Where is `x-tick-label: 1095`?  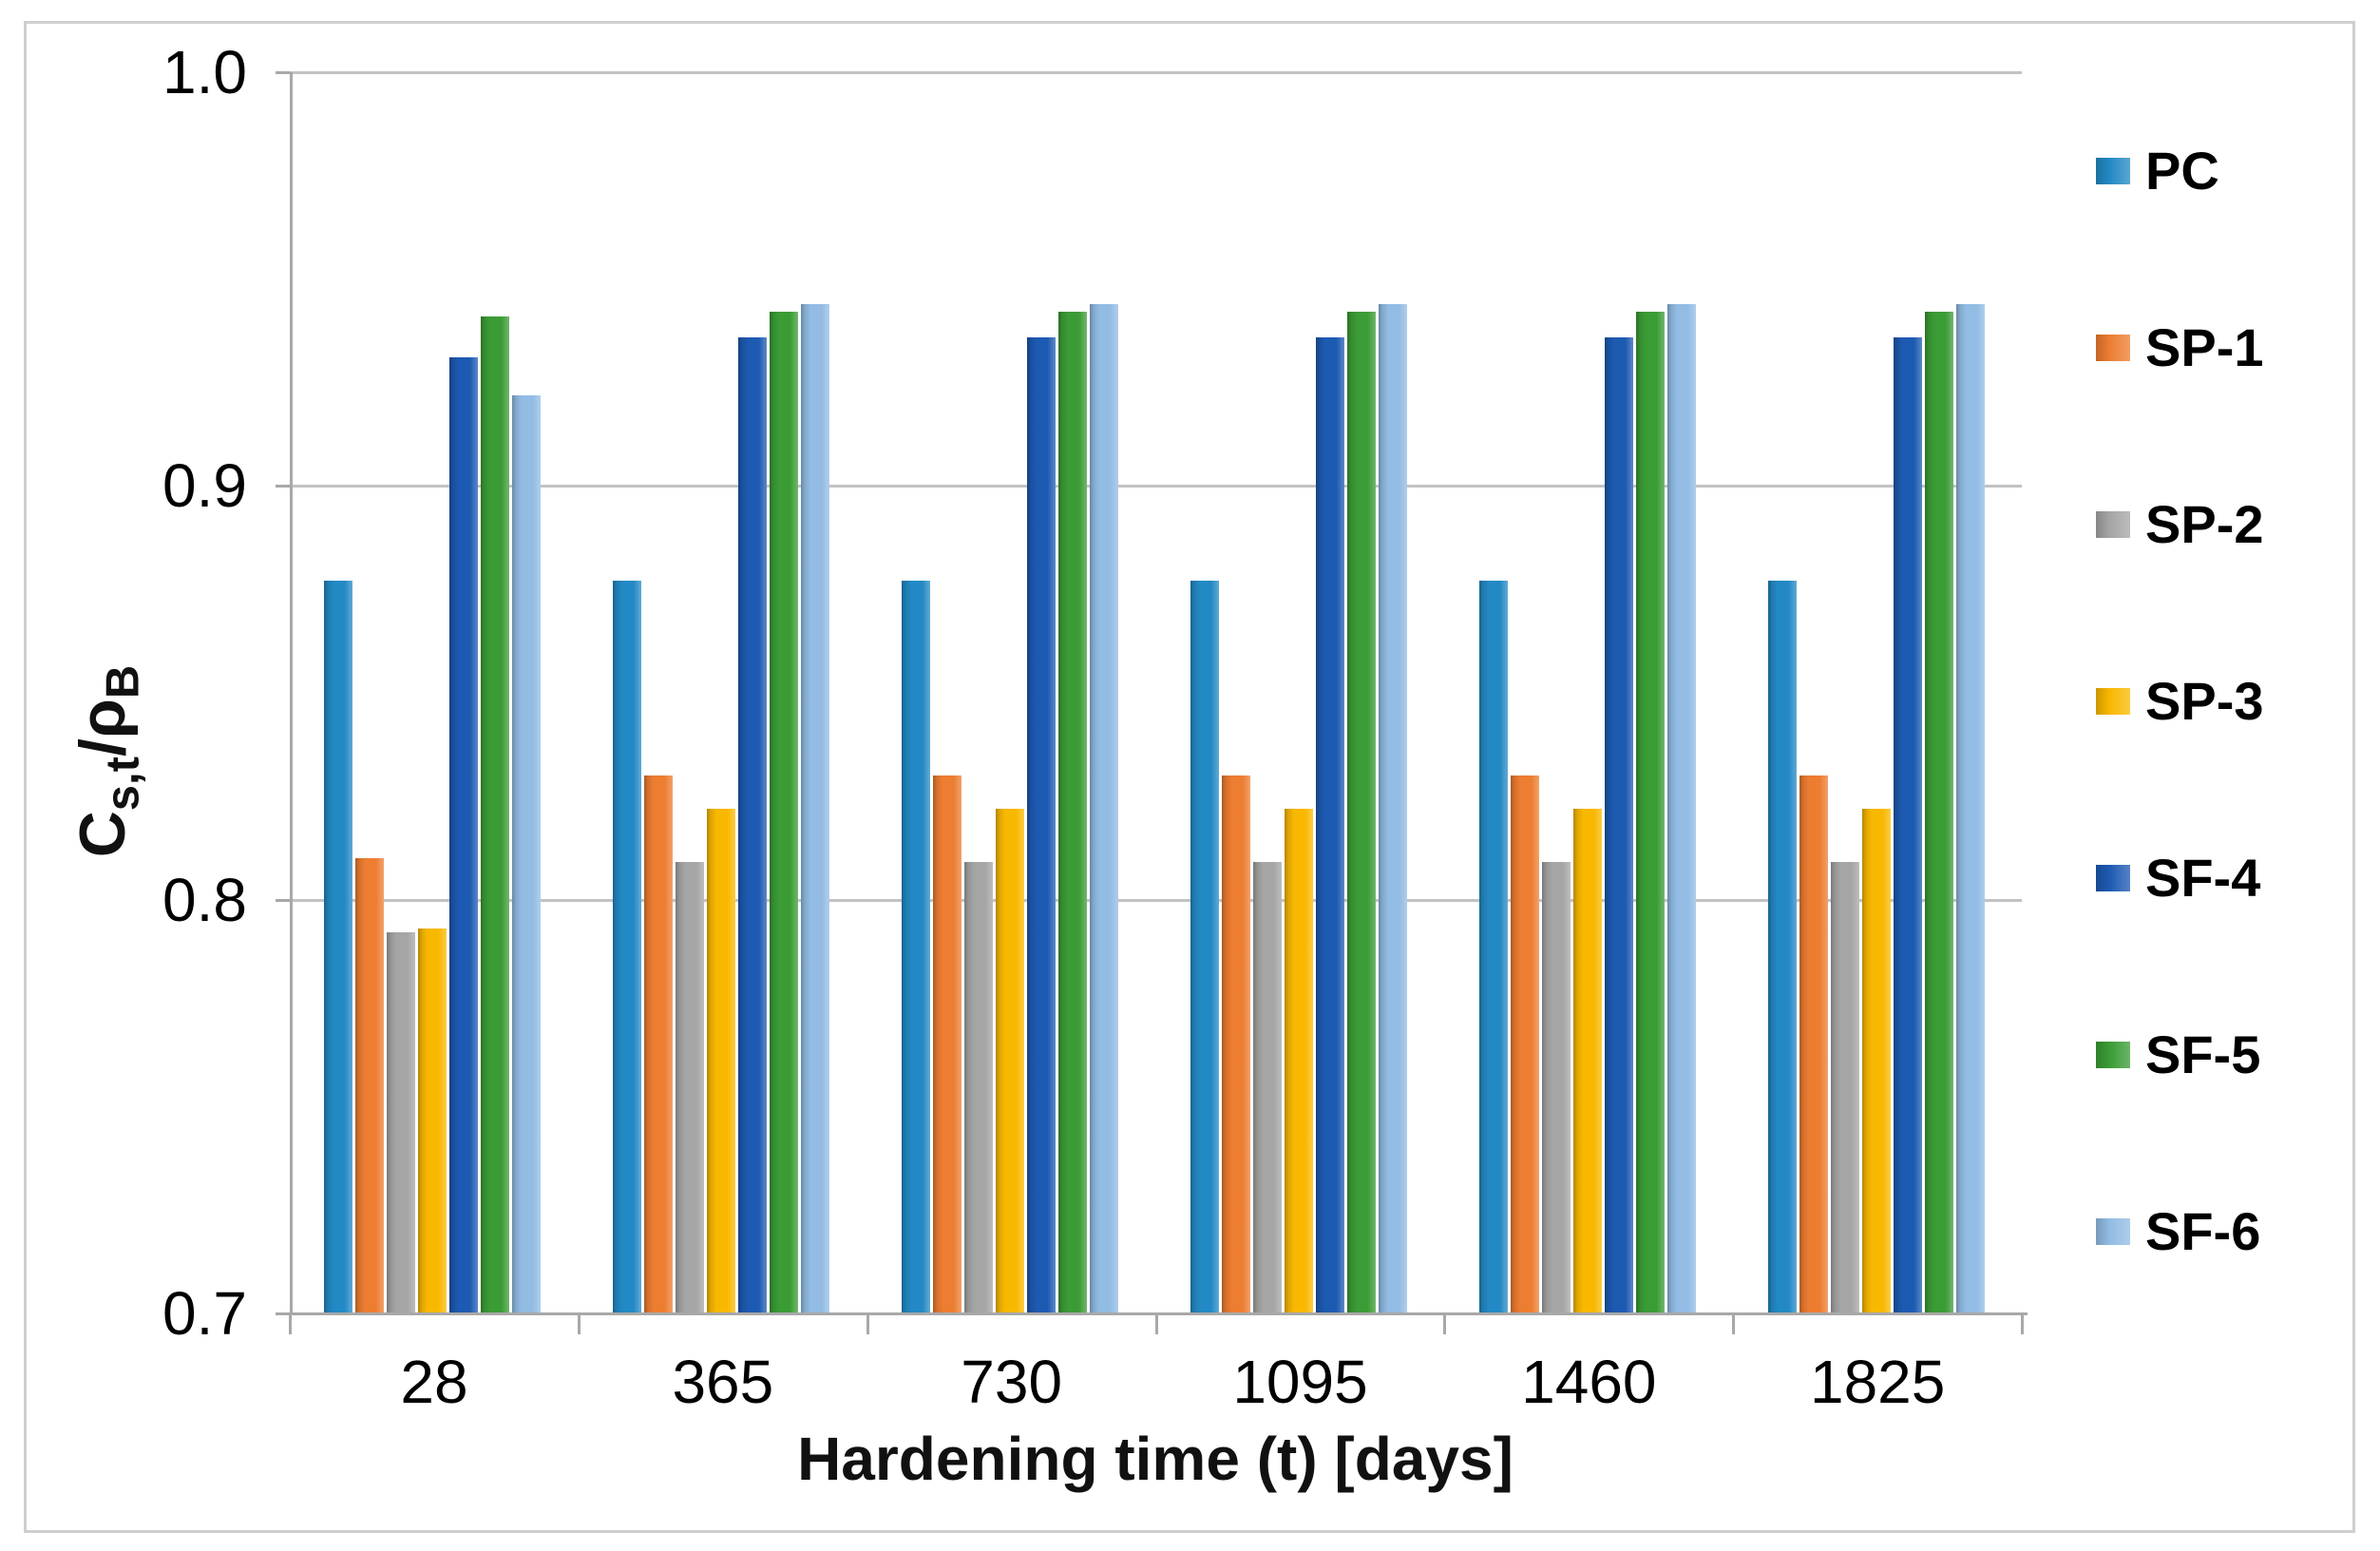
x-tick-label: 1095 is located at coordinates (1300, 1382).